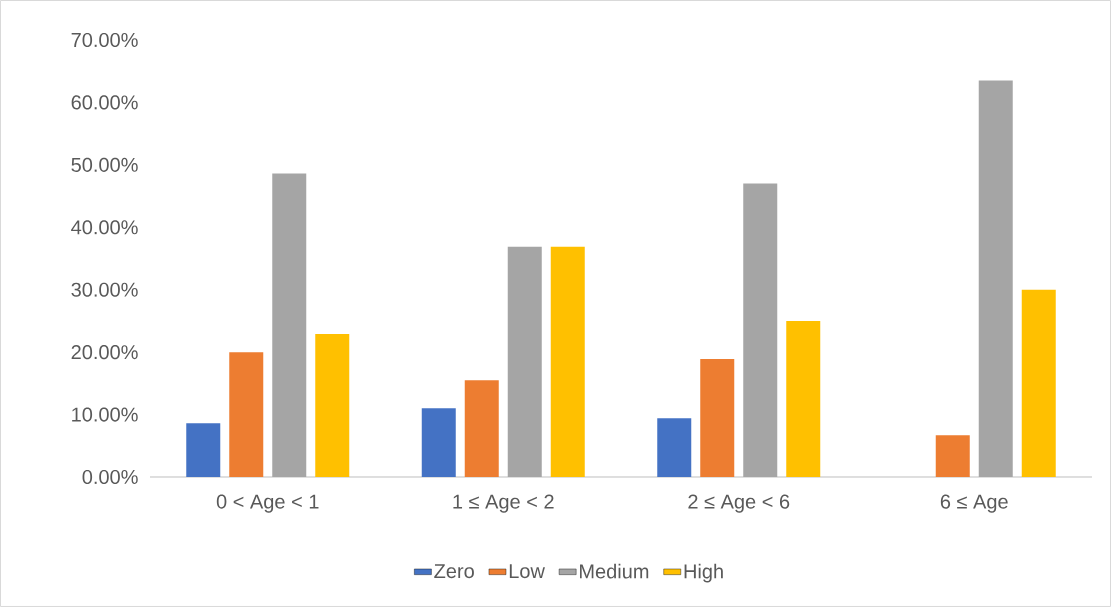 The width and height of the screenshot is (1111, 607). What do you see at coordinates (974, 503) in the screenshot?
I see `x-tick-label: 6 ≤ Age` at bounding box center [974, 503].